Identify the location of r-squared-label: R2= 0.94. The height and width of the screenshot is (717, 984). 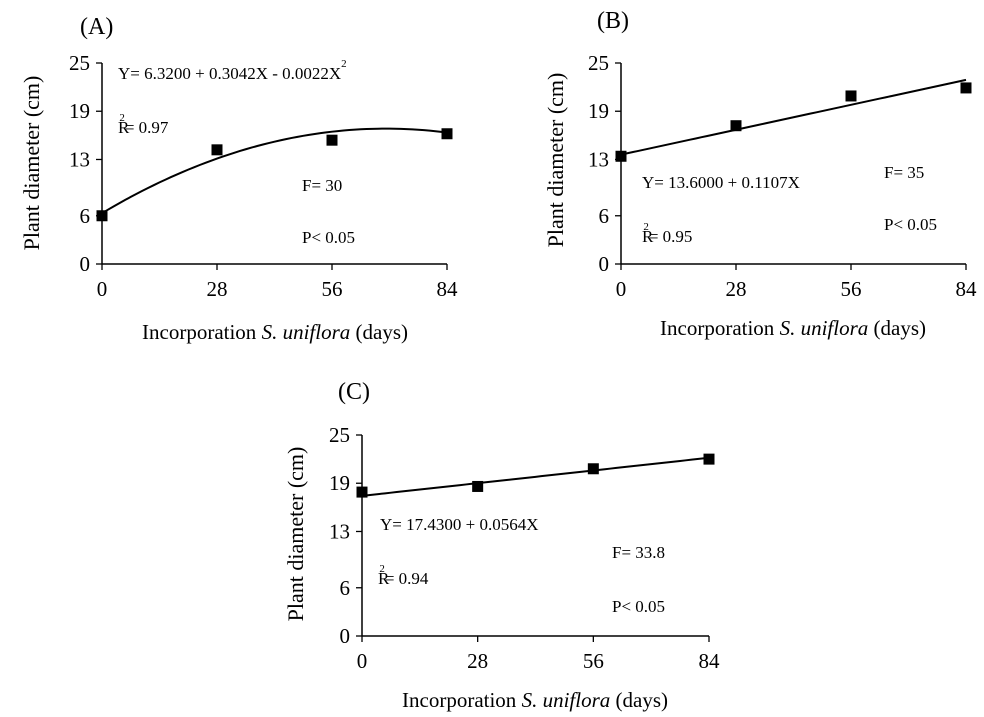
(403, 575).